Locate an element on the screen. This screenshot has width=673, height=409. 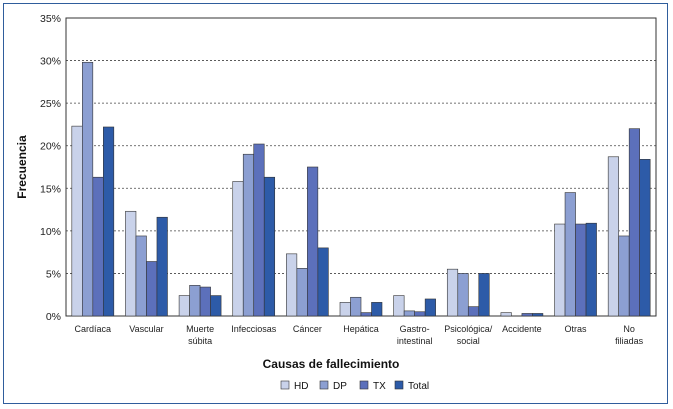
legend-swatch-hd is located at coordinates (285, 385).